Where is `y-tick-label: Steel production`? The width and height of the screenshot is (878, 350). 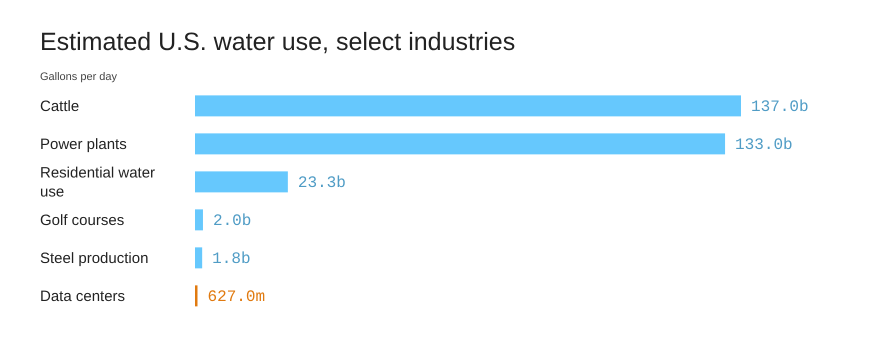
y-tick-label: Steel production is located at coordinates (94, 258).